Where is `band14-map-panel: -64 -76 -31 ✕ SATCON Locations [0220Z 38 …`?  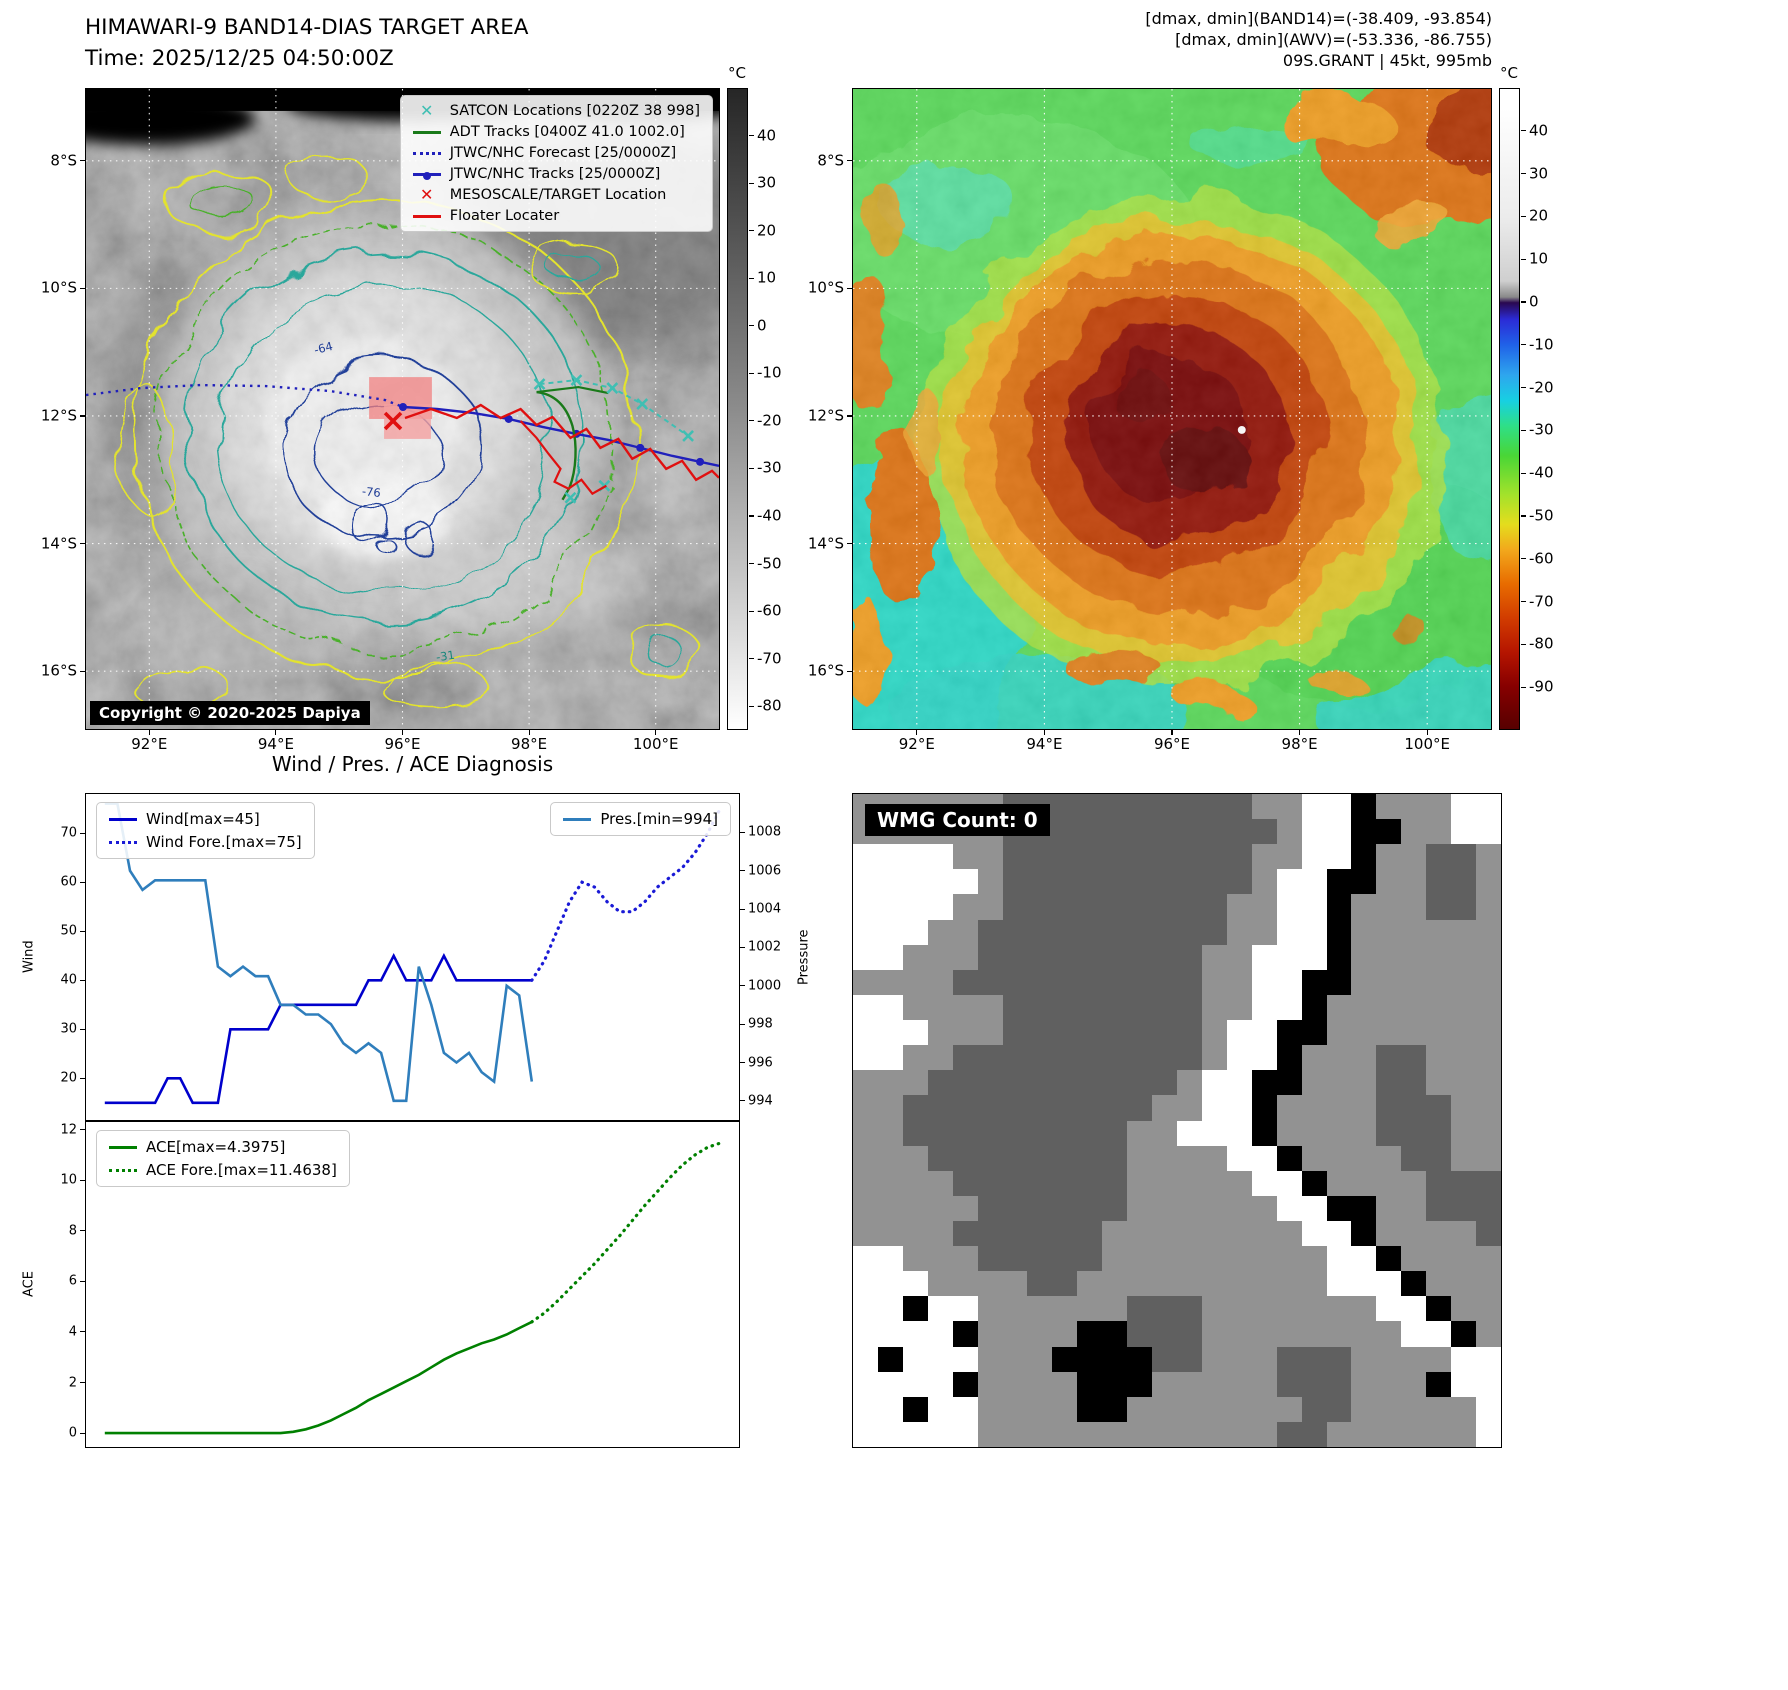
band14-map-panel: -64 -76 -31 ✕ SATCON Locations [0220Z 38 … is located at coordinates (380, 420).